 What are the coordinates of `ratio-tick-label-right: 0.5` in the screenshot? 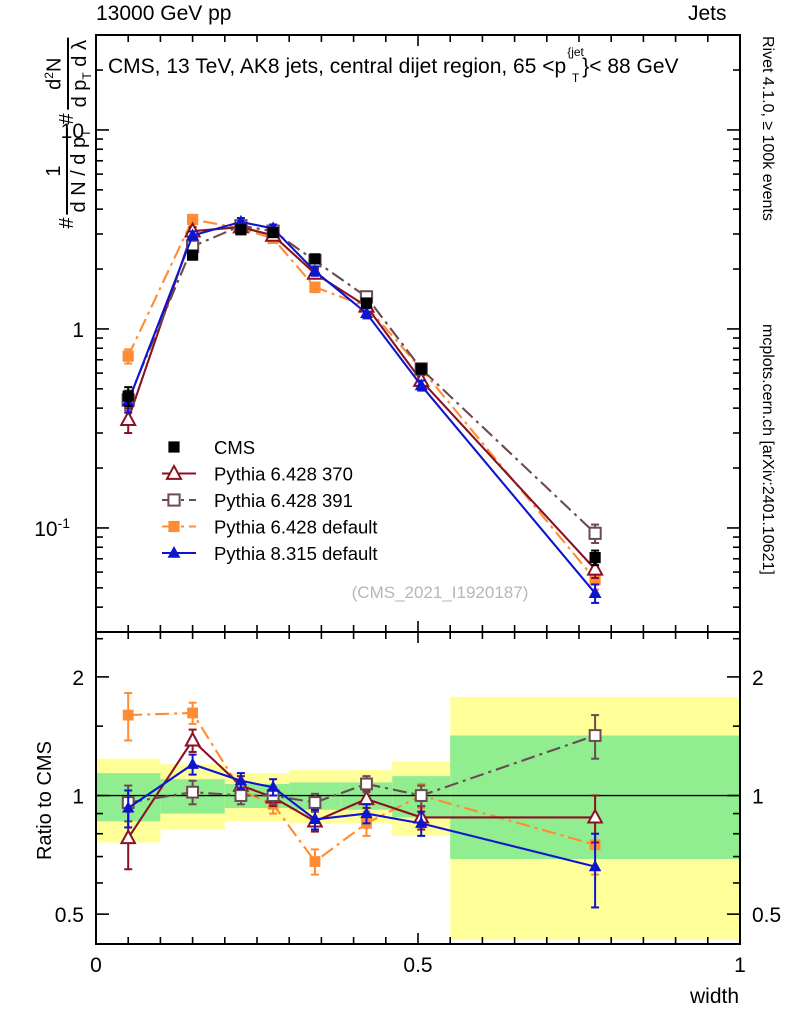 It's located at (766, 915).